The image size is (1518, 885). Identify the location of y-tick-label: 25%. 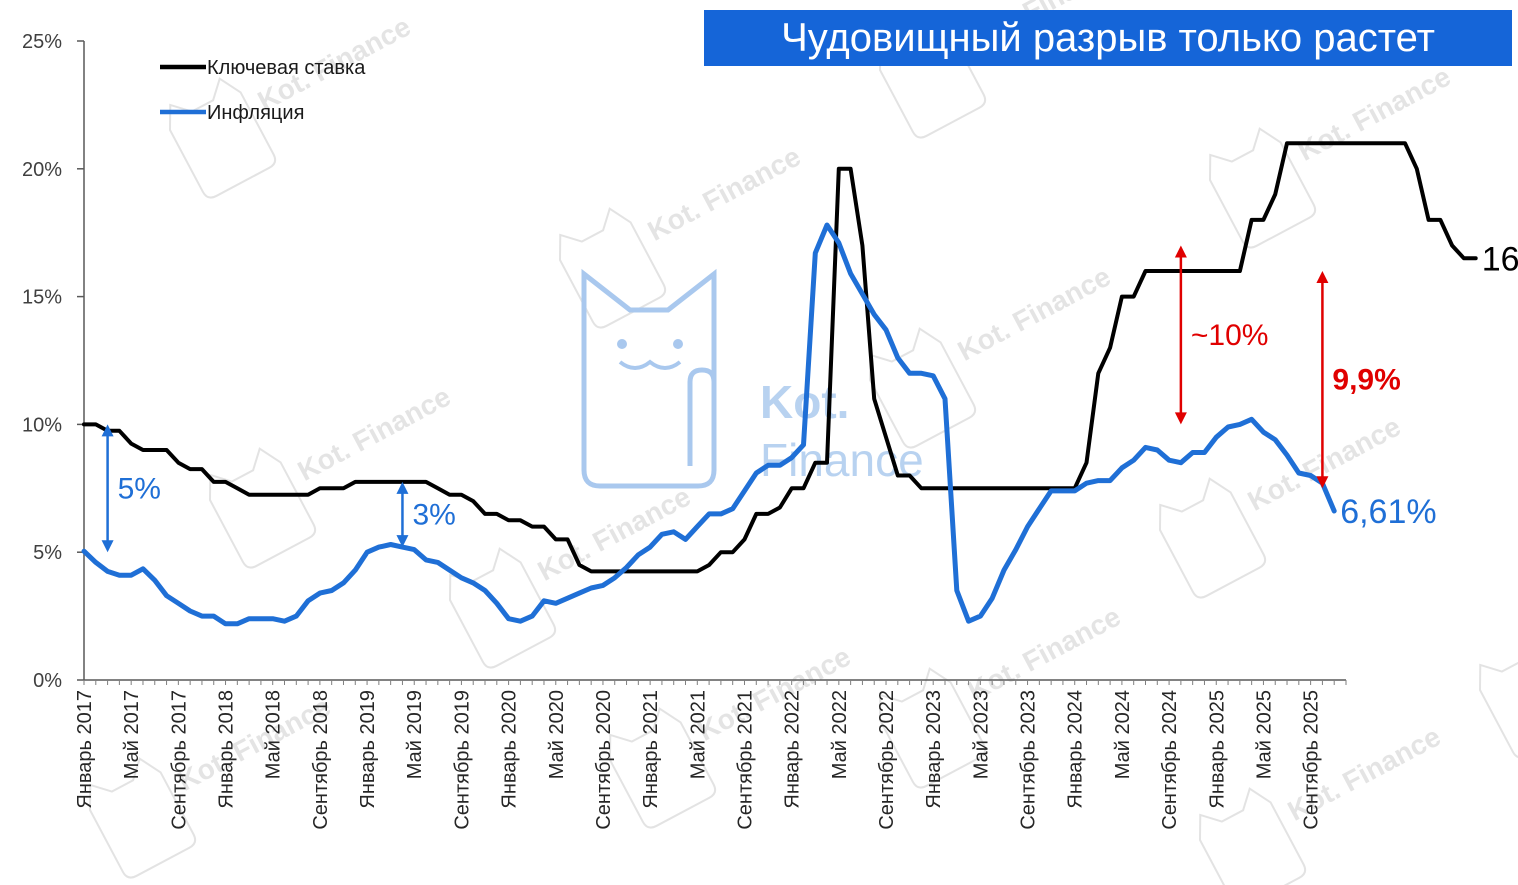
(42, 42).